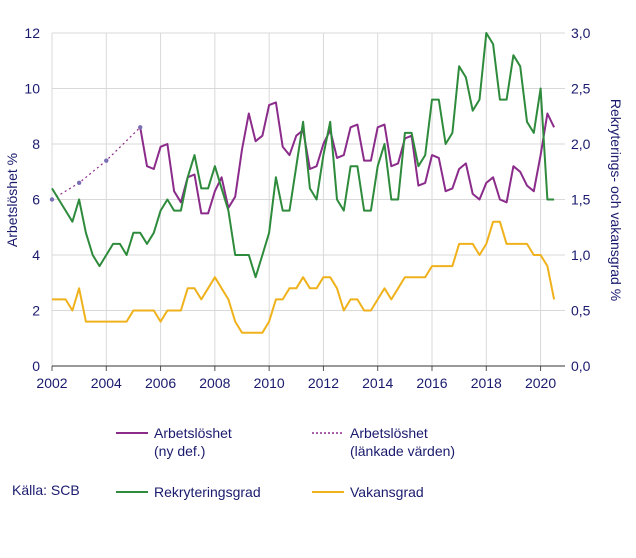 Image resolution: width=636 pixels, height=558 pixels. What do you see at coordinates (214, 383) in the screenshot?
I see `x-tick-label: 2008` at bounding box center [214, 383].